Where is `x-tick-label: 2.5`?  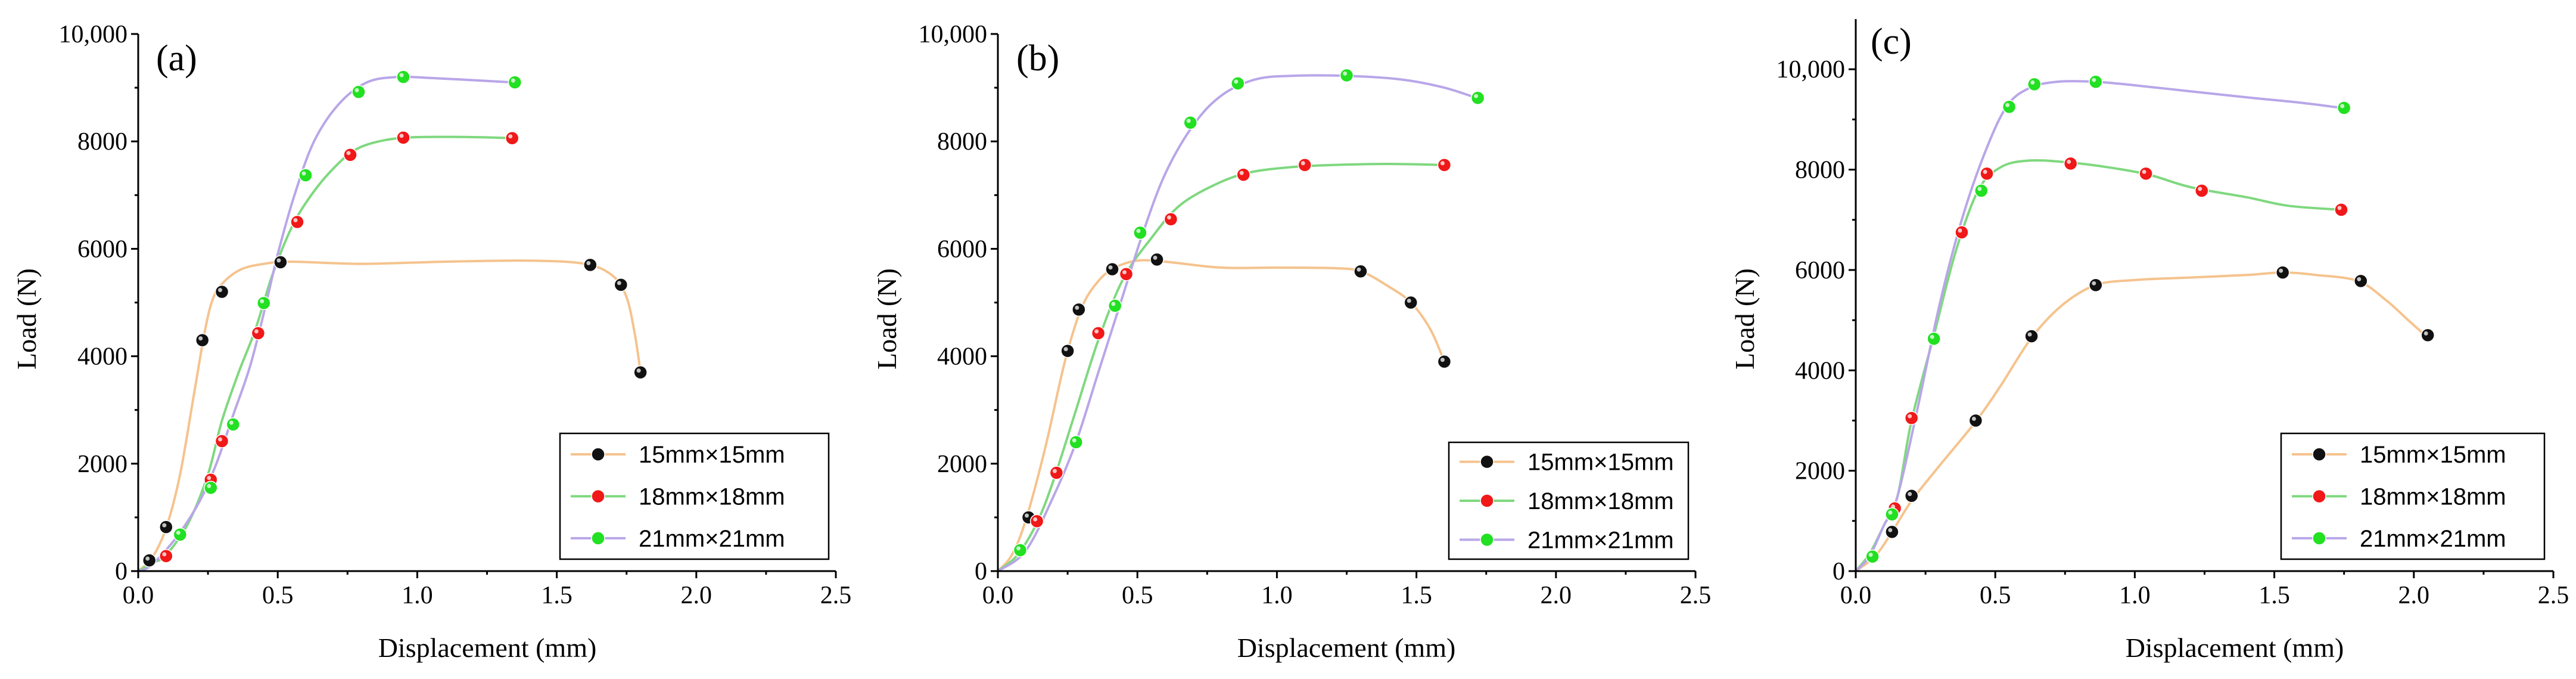
x-tick-label: 2.5 is located at coordinates (2553, 595).